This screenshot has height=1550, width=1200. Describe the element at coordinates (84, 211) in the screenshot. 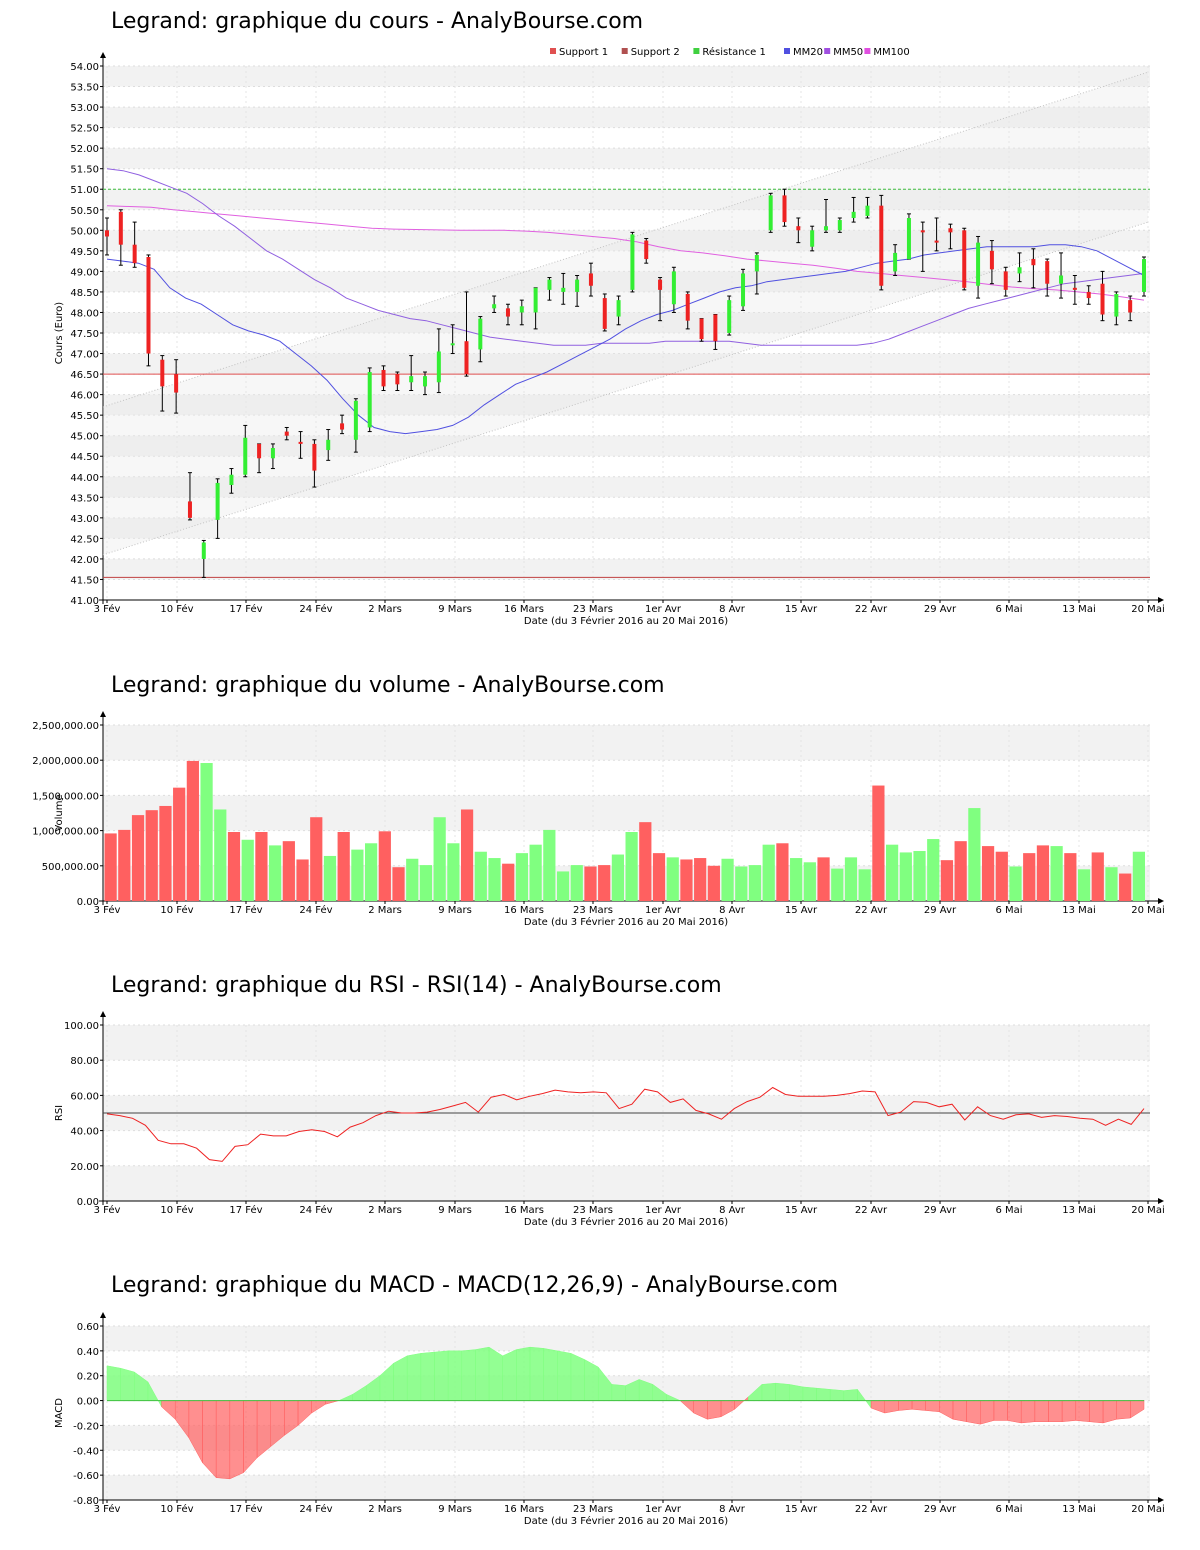

I see `y-tick-label: 50.50` at that location.